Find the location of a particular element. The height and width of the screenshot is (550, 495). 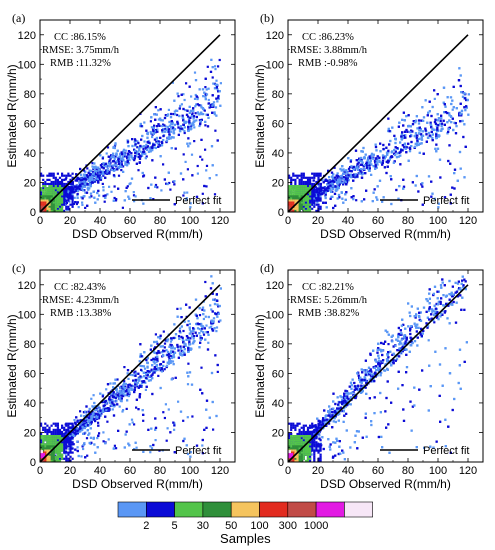

stat-text: RMB :11.32% is located at coordinates (80, 63).